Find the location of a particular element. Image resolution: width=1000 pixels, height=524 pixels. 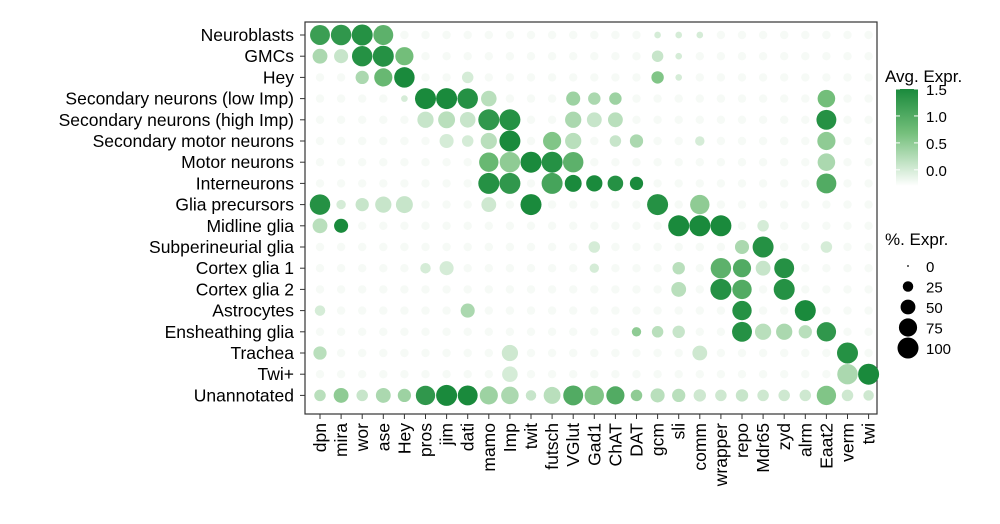

gene-label: Imp is located at coordinates (510, 437).